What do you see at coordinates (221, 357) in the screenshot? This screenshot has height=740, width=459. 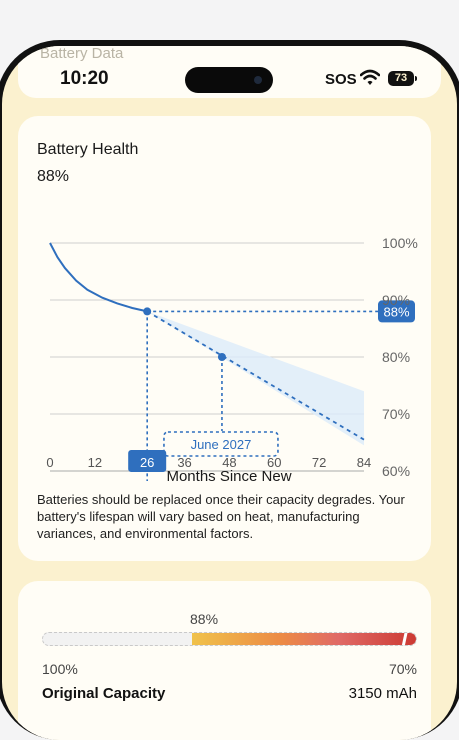 I see `milestone-point` at bounding box center [221, 357].